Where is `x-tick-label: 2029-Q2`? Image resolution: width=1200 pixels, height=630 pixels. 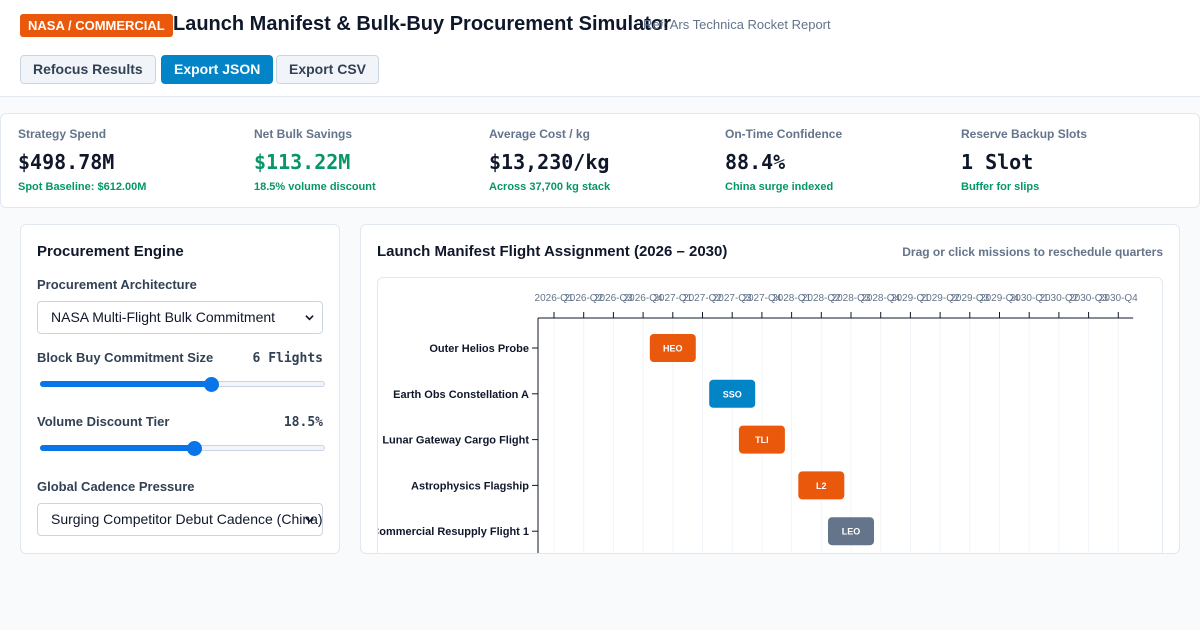
x-tick-label: 2029-Q2 is located at coordinates (940, 298).